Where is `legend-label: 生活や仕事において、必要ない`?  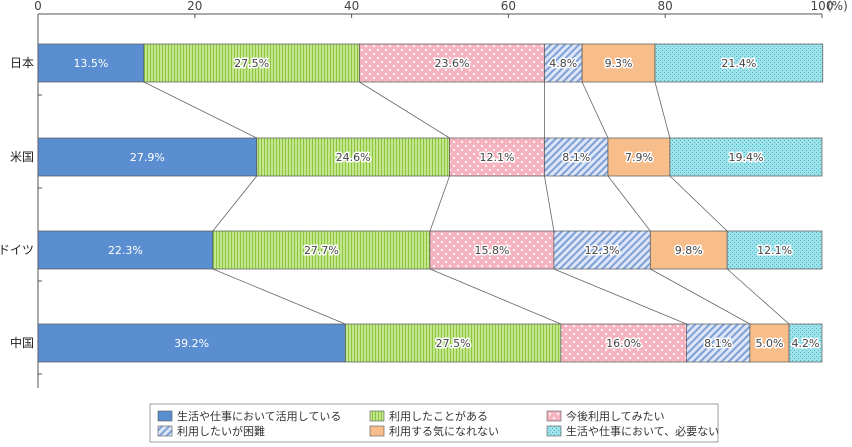 legend-label: 生活や仕事において、必要ない is located at coordinates (642, 431).